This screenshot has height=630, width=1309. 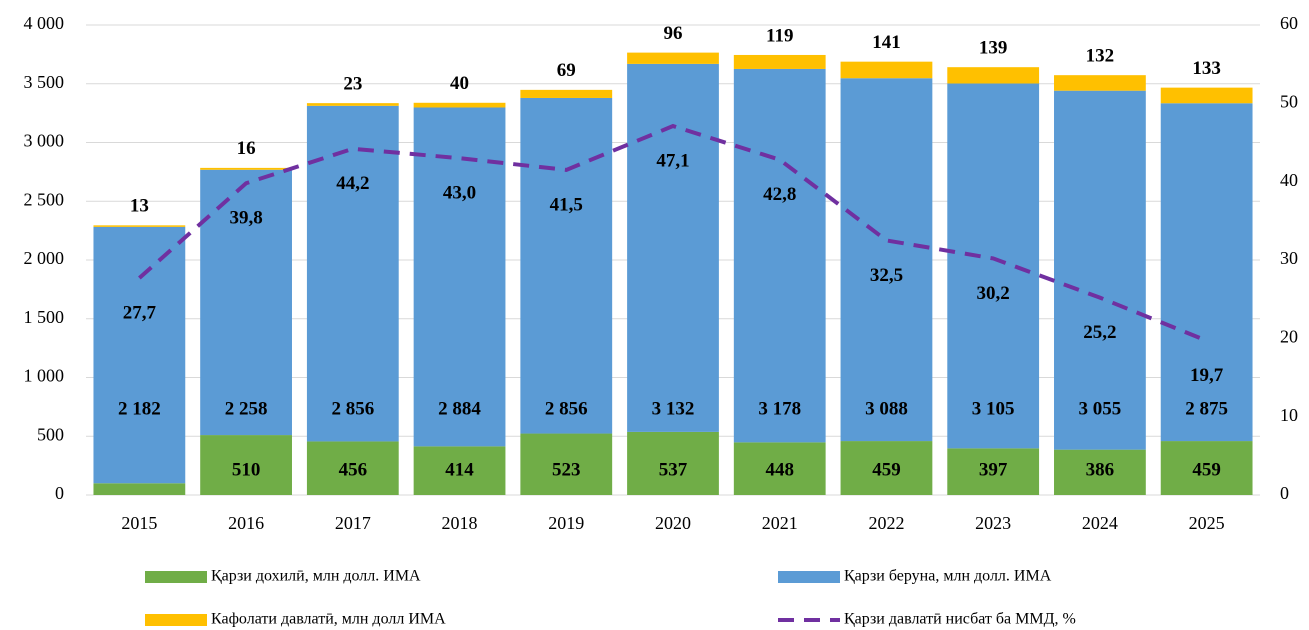 I want to click on data-label: 69, so click(x=566, y=70).